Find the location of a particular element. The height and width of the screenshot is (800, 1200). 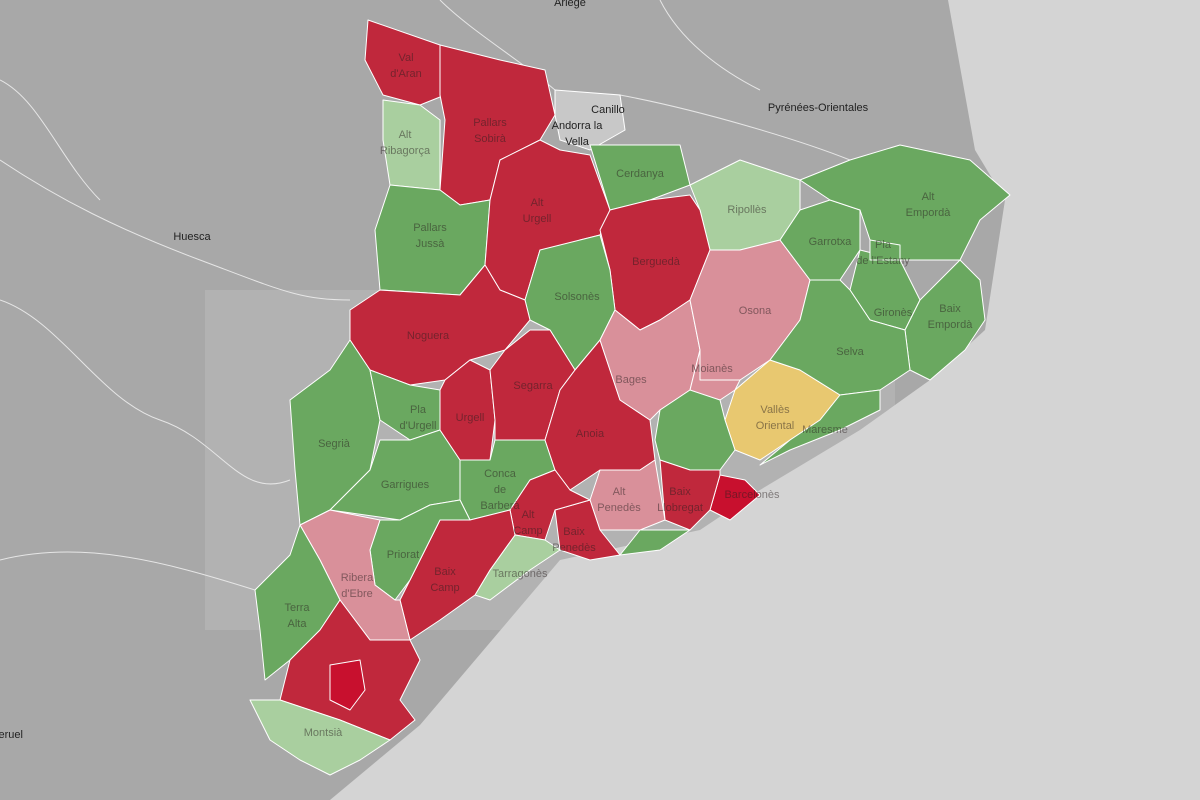

region-label: Ribagorça is located at coordinates (405, 151).